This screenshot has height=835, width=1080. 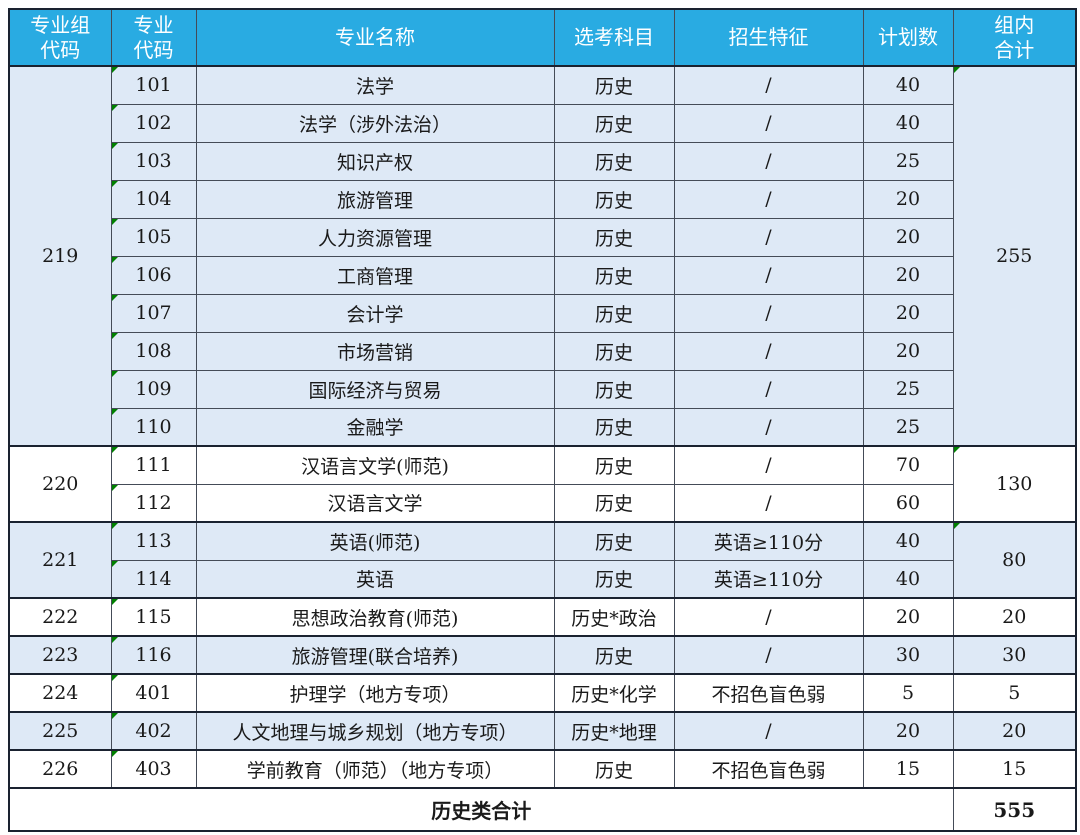 I want to click on major-name-cell: 国际经济与贸易, so click(x=375, y=389).